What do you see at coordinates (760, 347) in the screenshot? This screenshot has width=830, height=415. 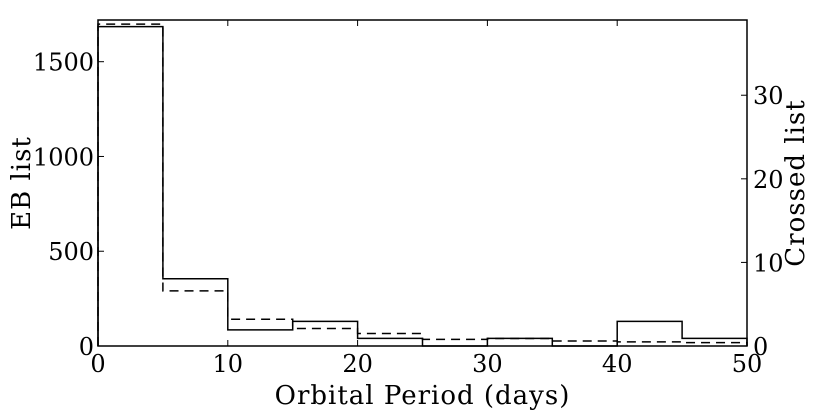 I see `right-y-tick-label: 0` at bounding box center [760, 347].